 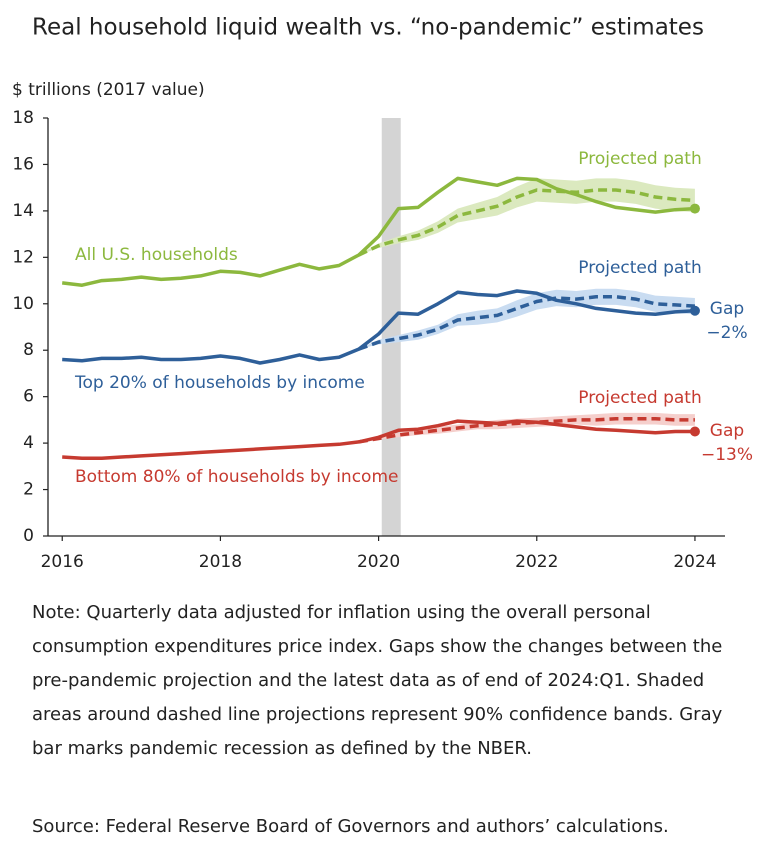 I want to click on y-axis-label: $ trillions (2017 value), so click(x=108, y=90).